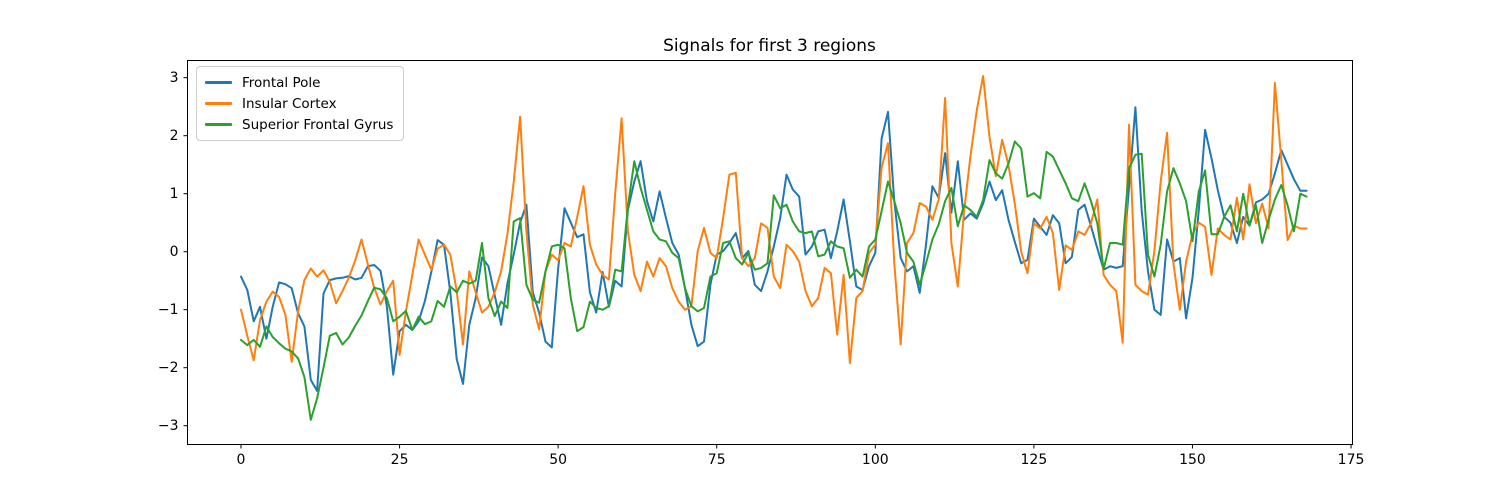  I want to click on y-tick-label: 1, so click(174, 194).